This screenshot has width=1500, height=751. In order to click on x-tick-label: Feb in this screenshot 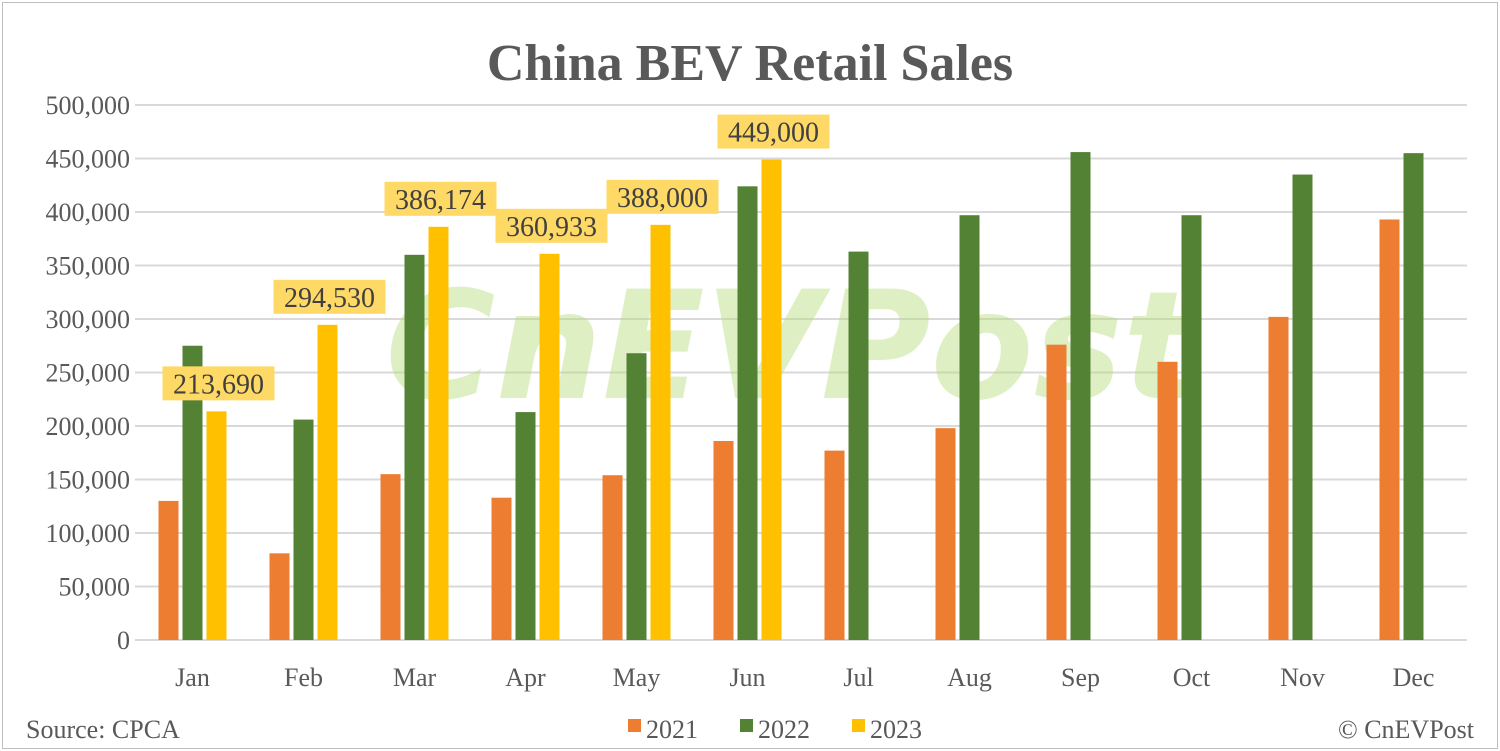, I will do `click(303, 677)`.